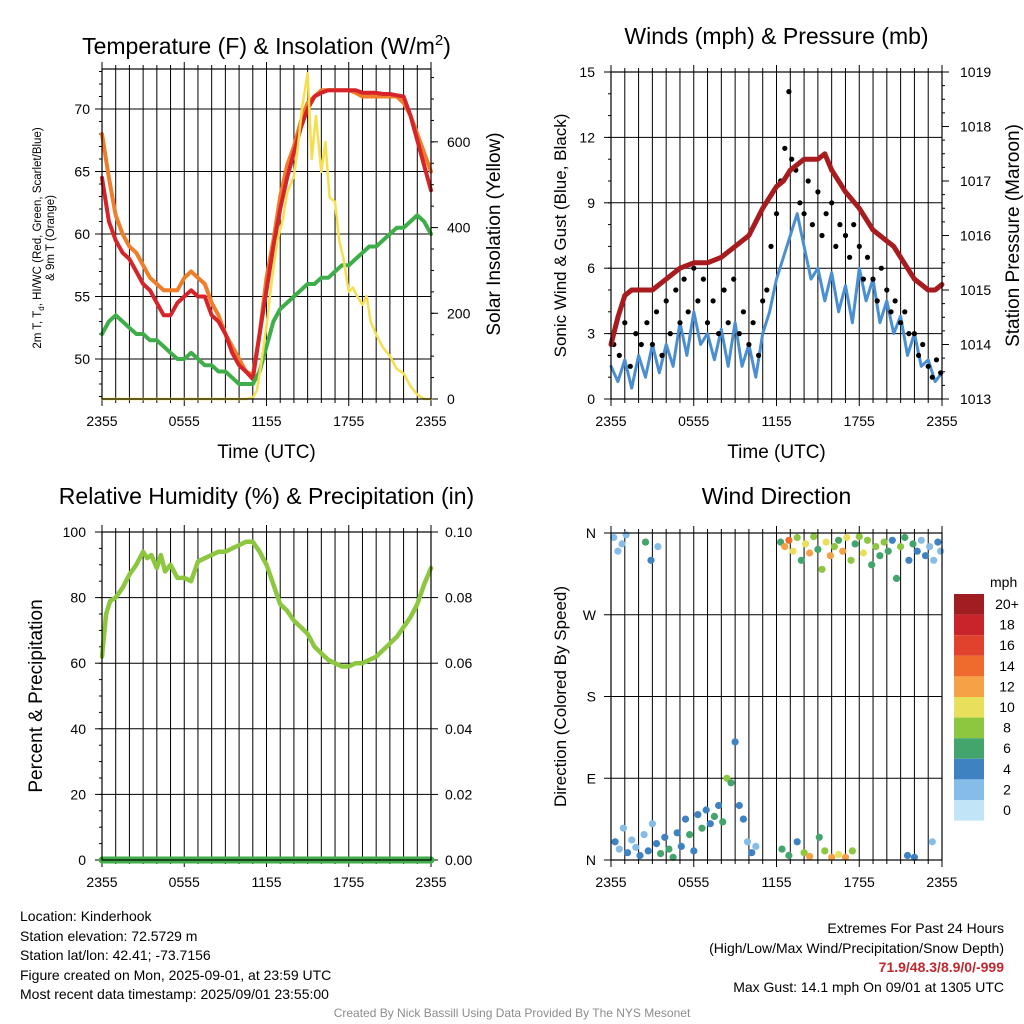  Describe the element at coordinates (82, 172) in the screenshot. I see `y-tick-label: 65` at that location.